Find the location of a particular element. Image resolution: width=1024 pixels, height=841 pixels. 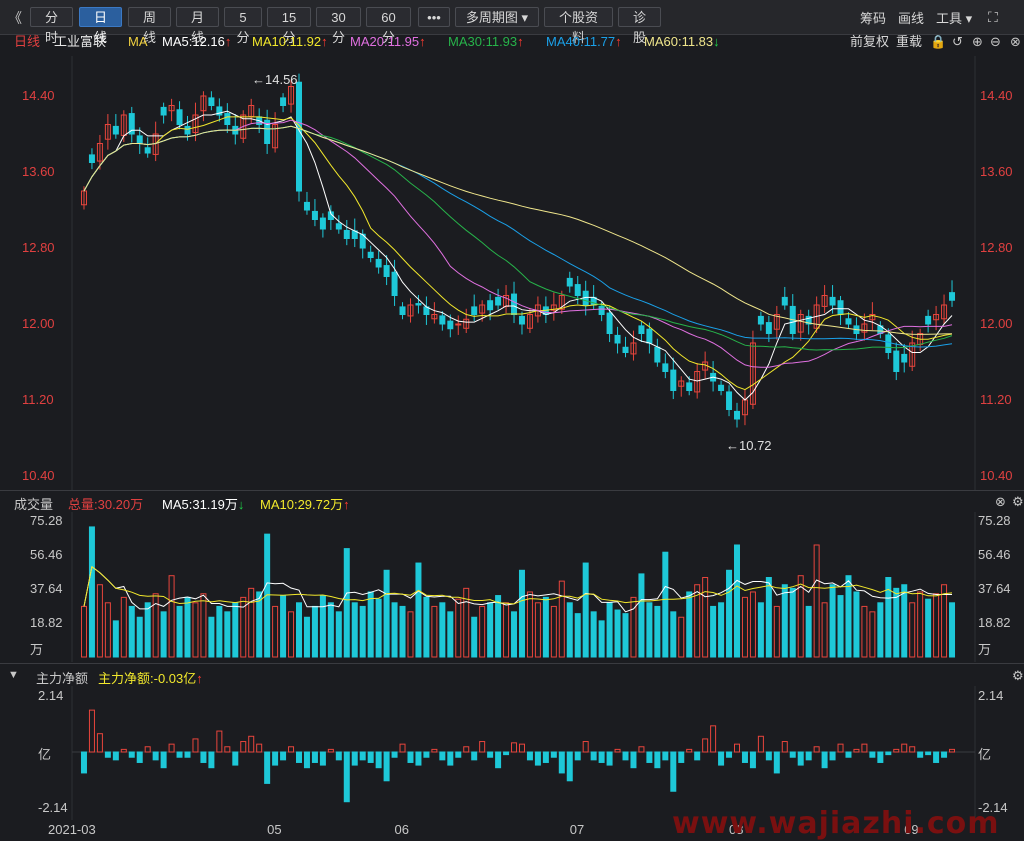

price-tick-right: 10.40 is located at coordinates (996, 475).